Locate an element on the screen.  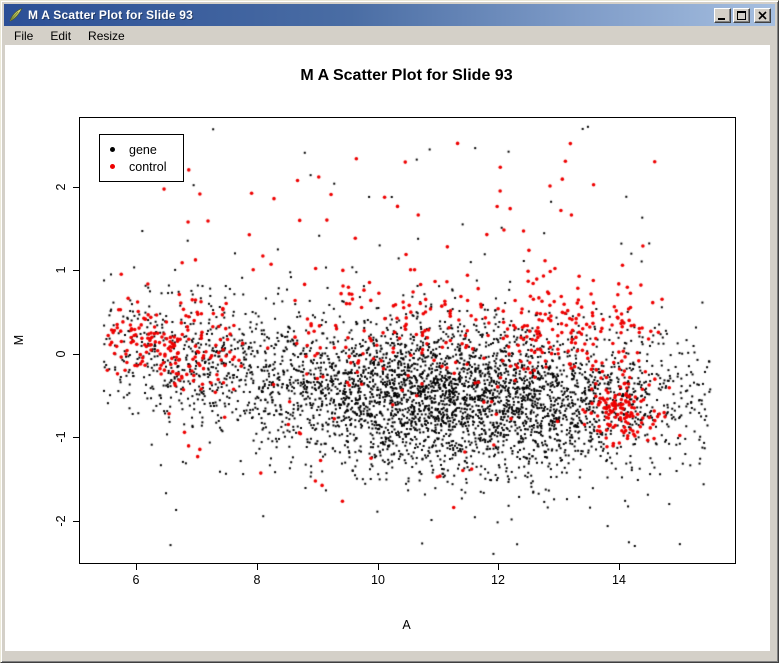
legend: gene control is located at coordinates (141, 158).